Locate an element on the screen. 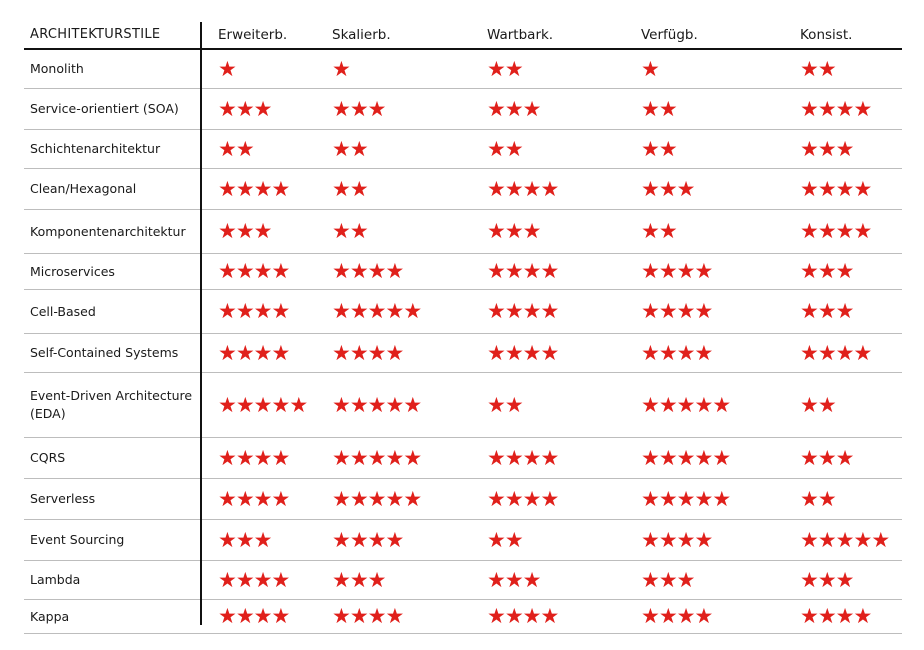 The width and height of the screenshot is (924, 650). style-name: Microservices is located at coordinates (72, 271).